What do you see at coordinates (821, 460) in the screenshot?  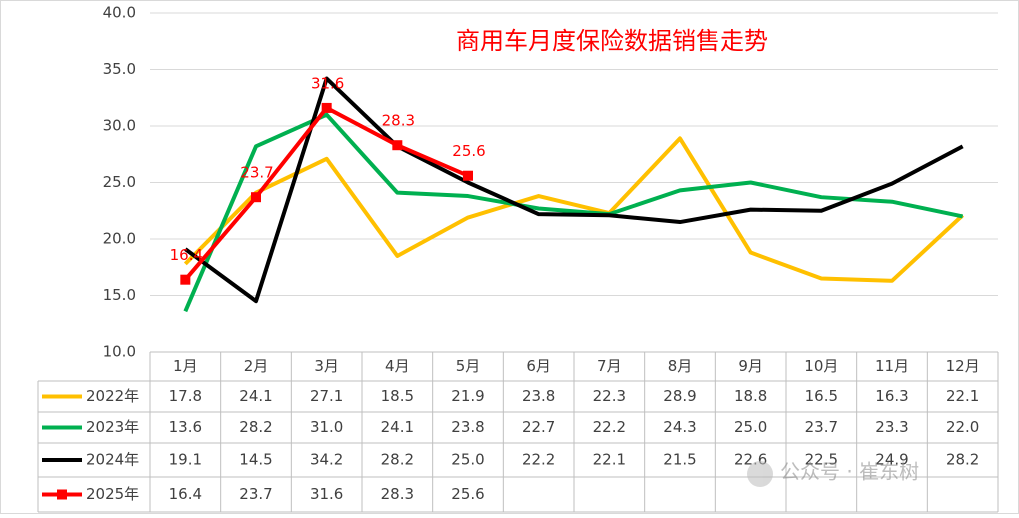 I see `table-cell: 22.5` at bounding box center [821, 460].